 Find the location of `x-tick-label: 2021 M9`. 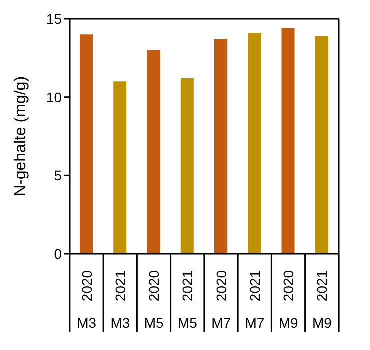

x-tick-label: 2021 M9 is located at coordinates (322, 300).